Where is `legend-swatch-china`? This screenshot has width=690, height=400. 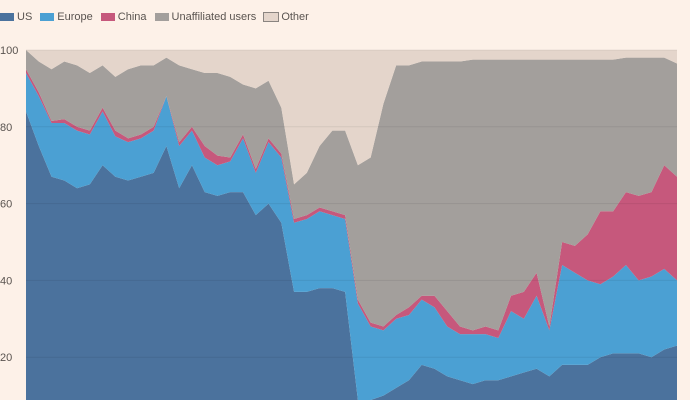
legend-swatch-china is located at coordinates (107, 17).